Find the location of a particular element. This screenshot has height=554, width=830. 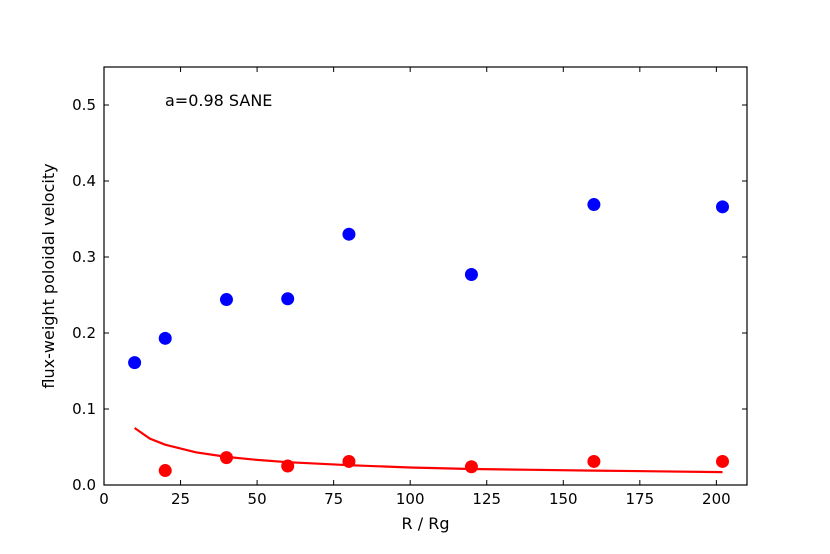

x-tick-label: 200 is located at coordinates (716, 499).